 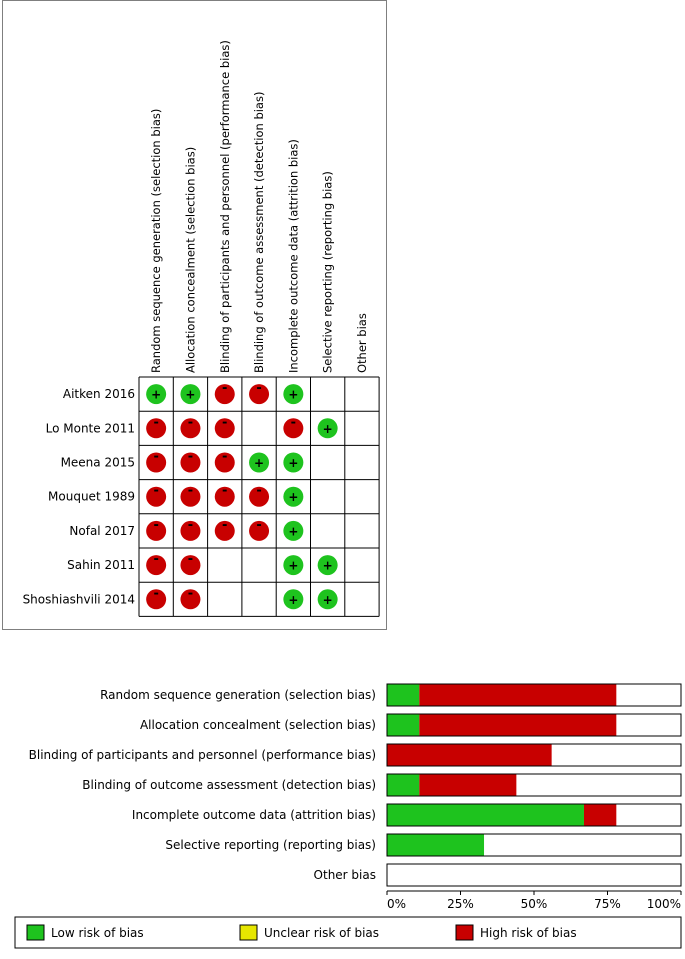 I want to click on category-label: Selective reporting (reporting bias), so click(x=270, y=845).